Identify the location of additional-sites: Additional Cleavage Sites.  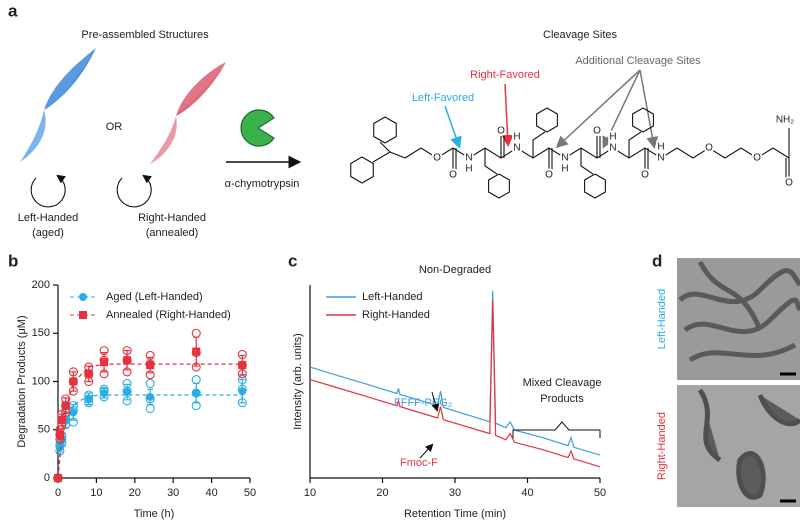
(638, 61).